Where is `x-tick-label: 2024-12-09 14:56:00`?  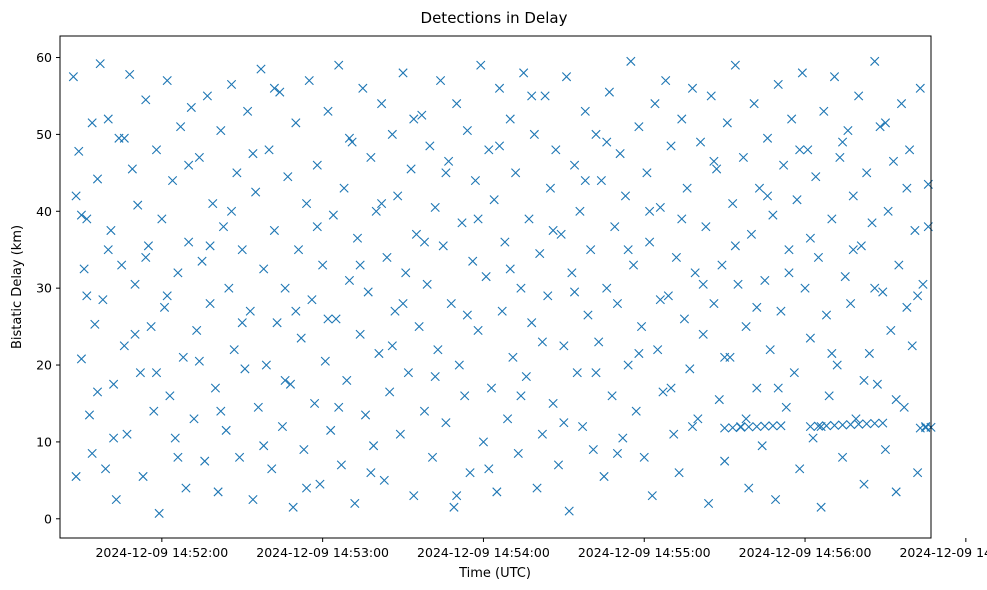 x-tick-label: 2024-12-09 14:56:00 is located at coordinates (805, 552).